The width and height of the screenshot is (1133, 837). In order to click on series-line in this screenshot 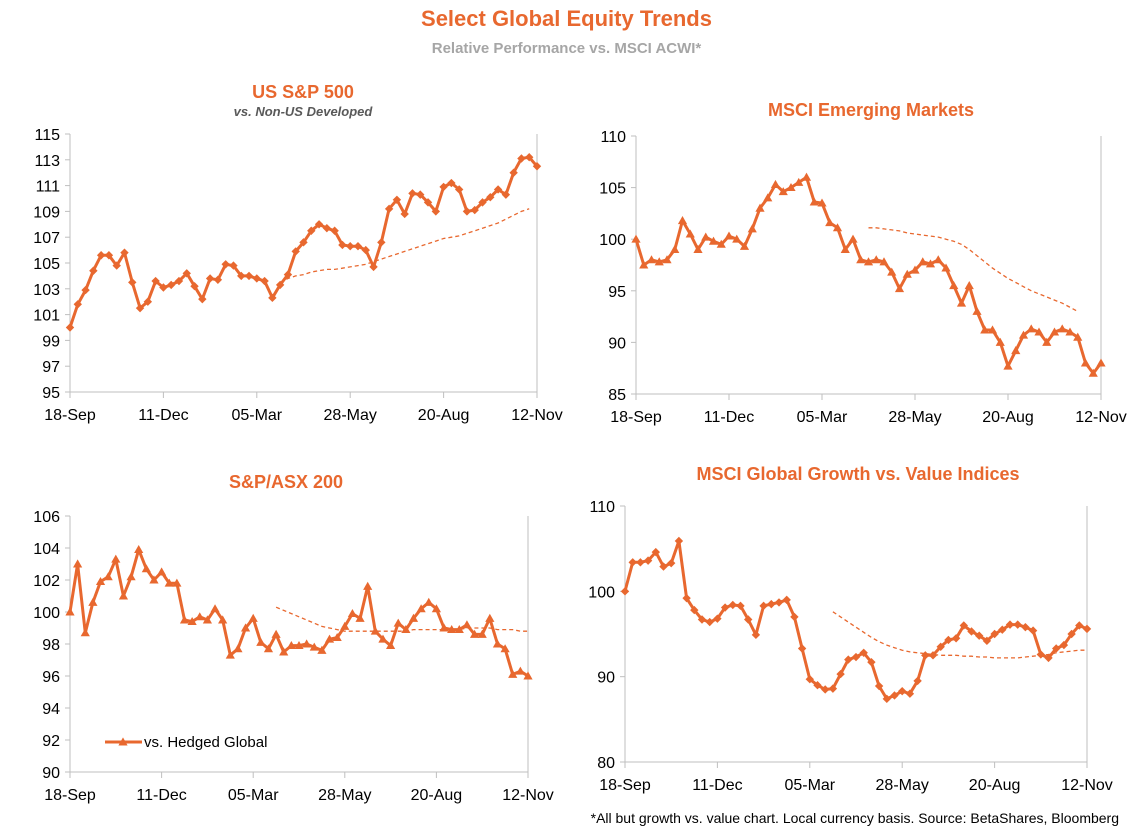, I will do `click(868, 275)`.